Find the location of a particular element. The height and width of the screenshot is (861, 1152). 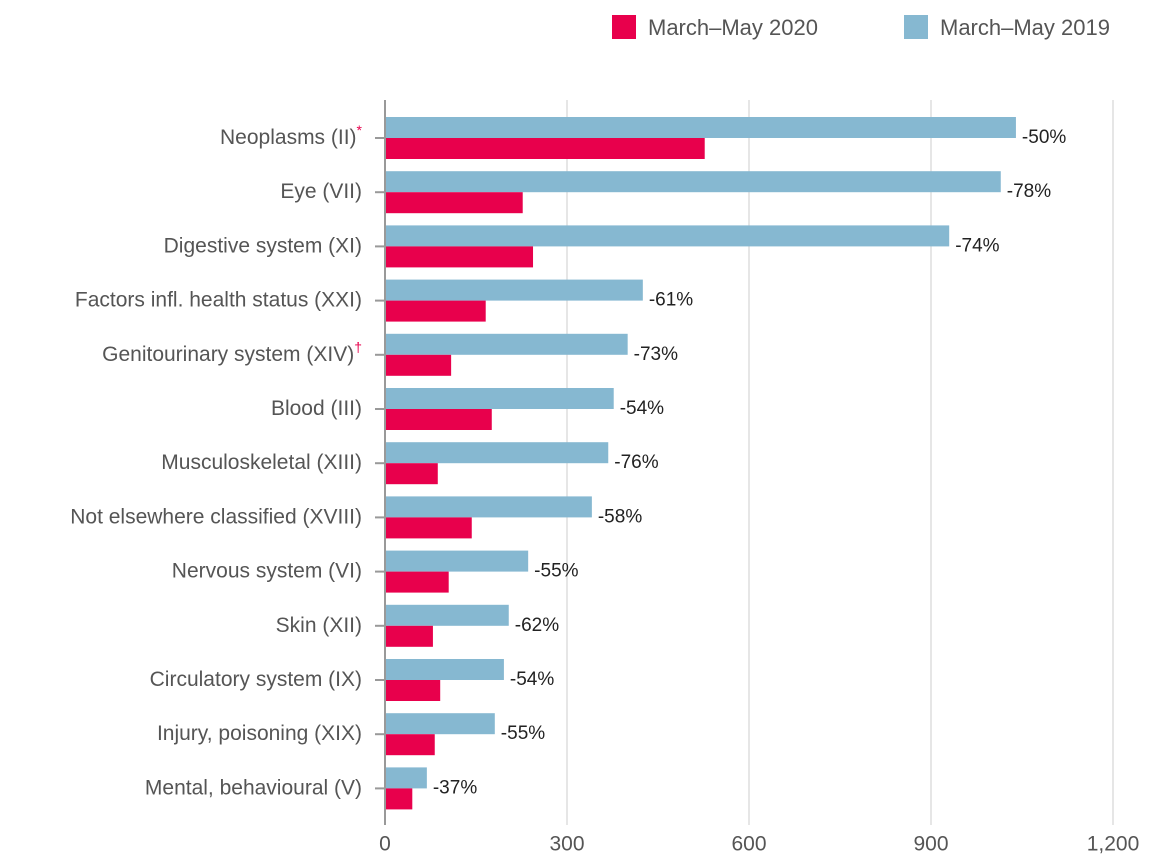

change-label: -61% is located at coordinates (671, 300).